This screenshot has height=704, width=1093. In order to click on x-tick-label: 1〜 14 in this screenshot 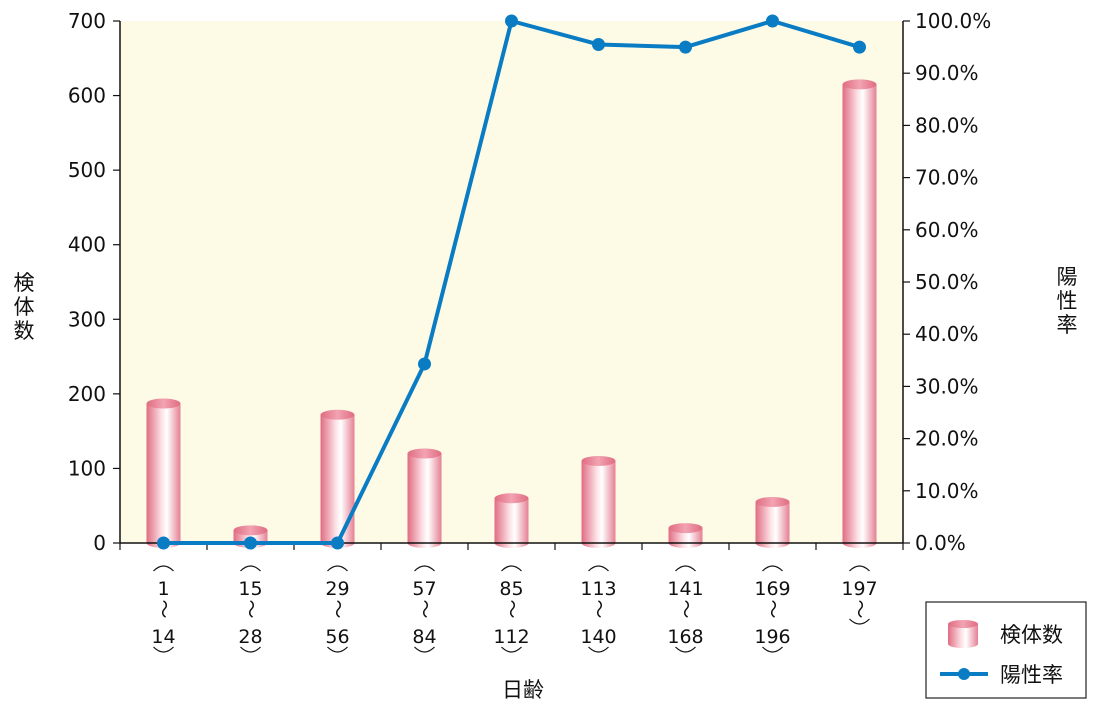, I will do `click(163, 609)`.